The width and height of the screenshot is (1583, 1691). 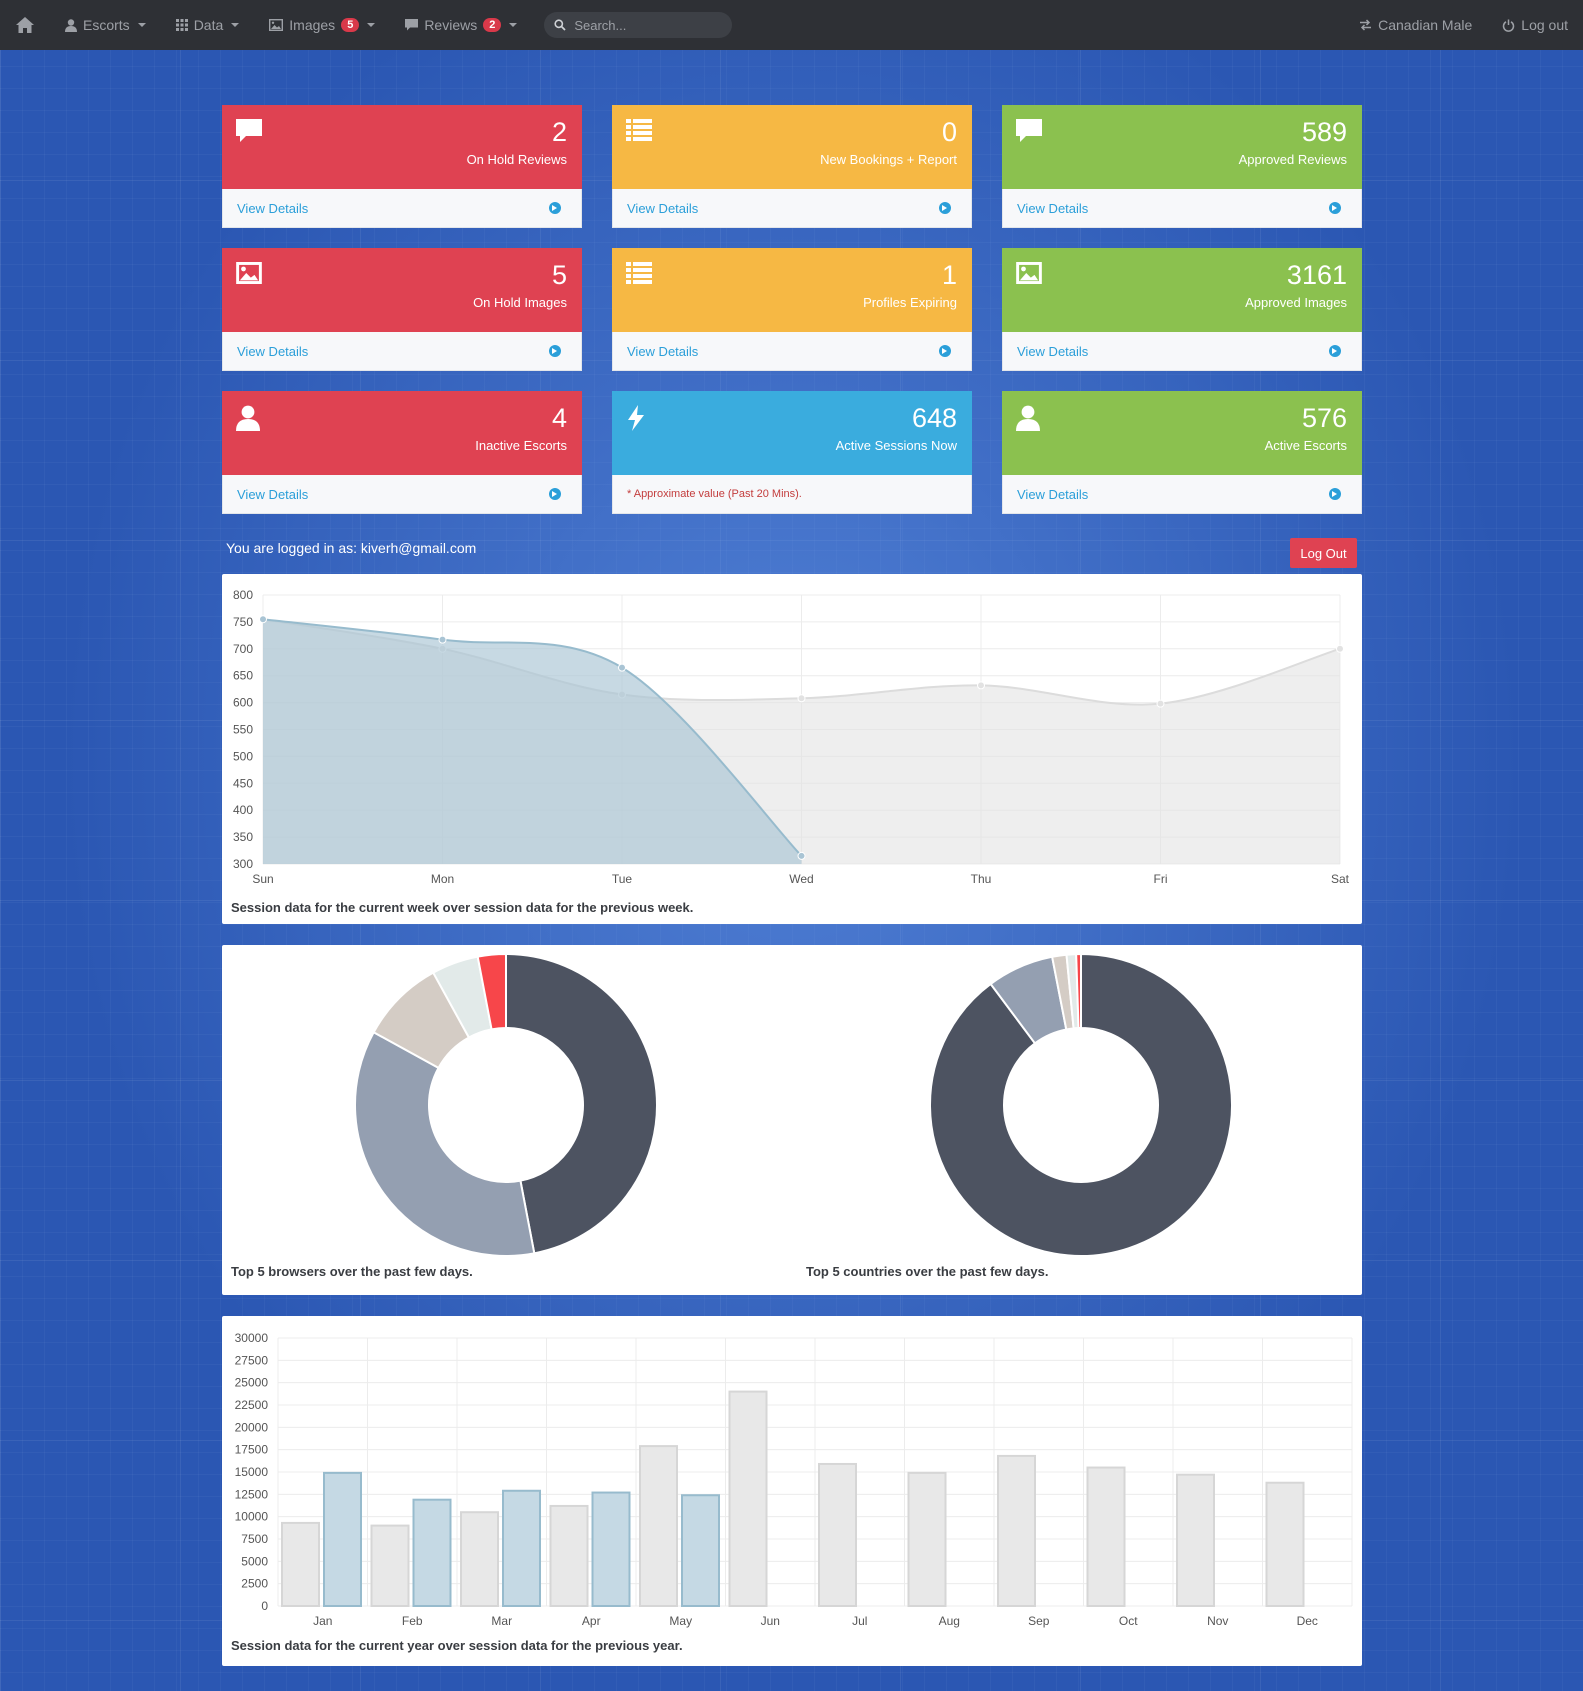 I want to click on countries-chart-caption: Top 5 countries over the past few days., so click(x=927, y=1271).